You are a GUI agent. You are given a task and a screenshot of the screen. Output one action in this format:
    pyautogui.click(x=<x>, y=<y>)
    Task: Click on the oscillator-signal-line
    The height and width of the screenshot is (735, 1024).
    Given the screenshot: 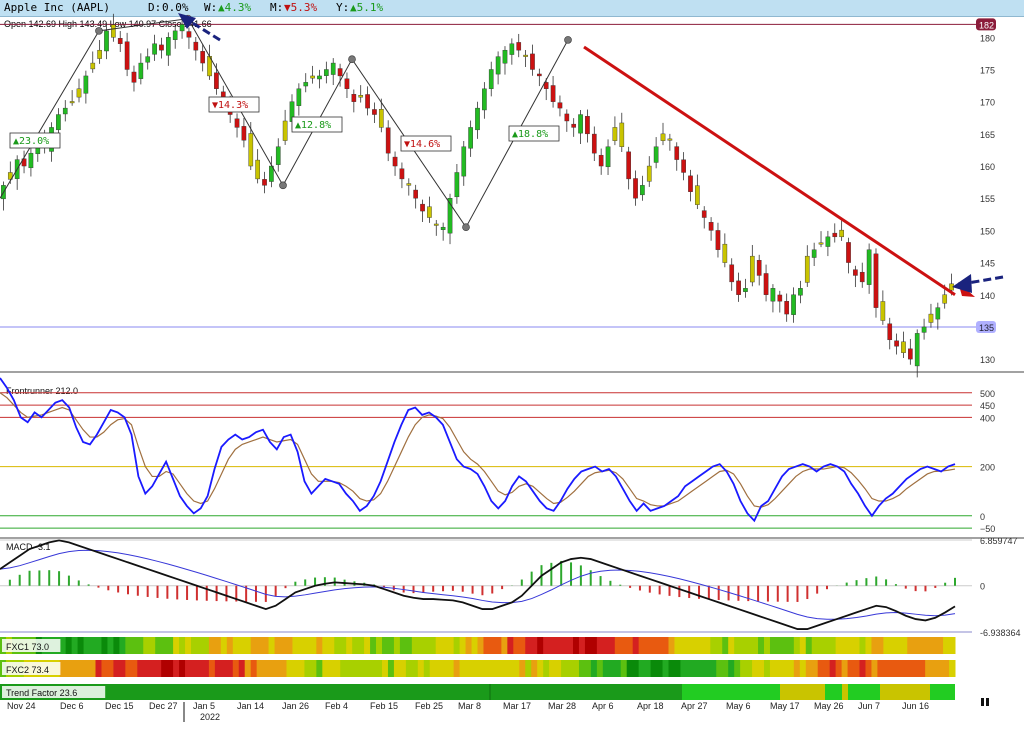 What is the action you would take?
    pyautogui.click(x=478, y=450)
    